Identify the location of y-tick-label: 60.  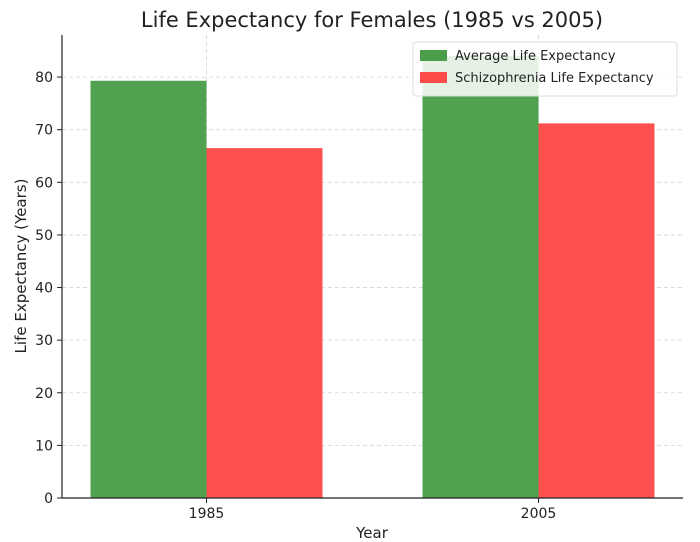
(44, 183).